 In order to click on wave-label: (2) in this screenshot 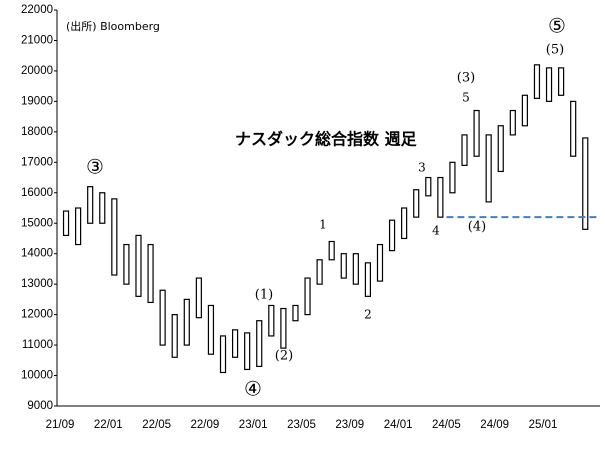, I will do `click(284, 356)`.